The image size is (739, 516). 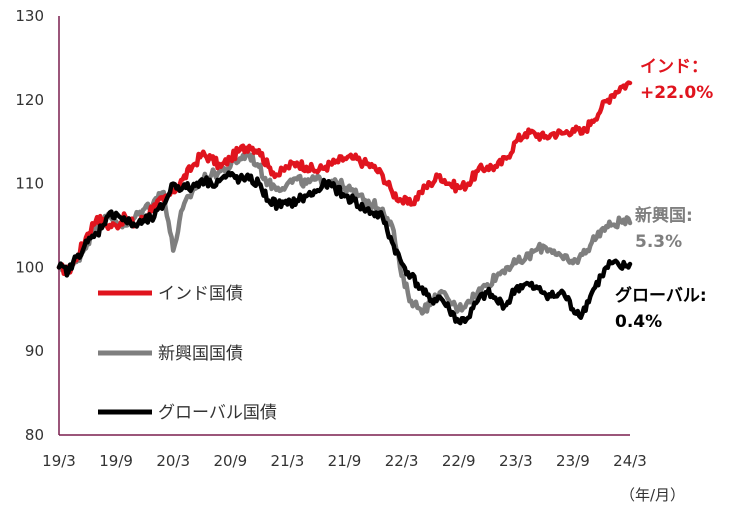 I want to click on x-tick-label: 20/9, so click(x=230, y=461).